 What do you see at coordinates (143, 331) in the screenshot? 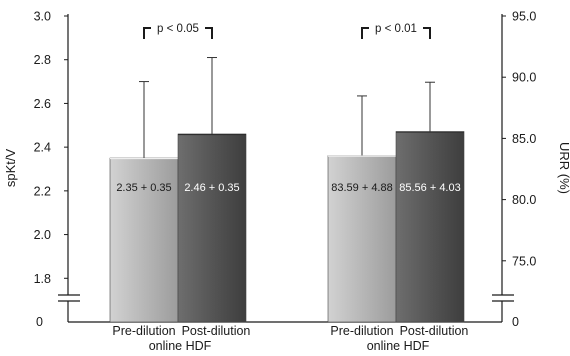
I see `category-label-pre-1: Pre-dilution` at bounding box center [143, 331].